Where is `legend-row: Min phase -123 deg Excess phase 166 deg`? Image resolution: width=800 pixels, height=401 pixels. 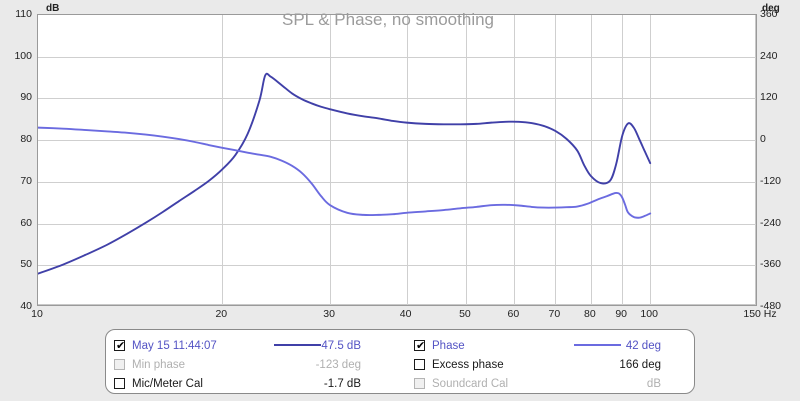
legend-row: Min phase -123 deg Excess phase 166 deg is located at coordinates (400, 364).